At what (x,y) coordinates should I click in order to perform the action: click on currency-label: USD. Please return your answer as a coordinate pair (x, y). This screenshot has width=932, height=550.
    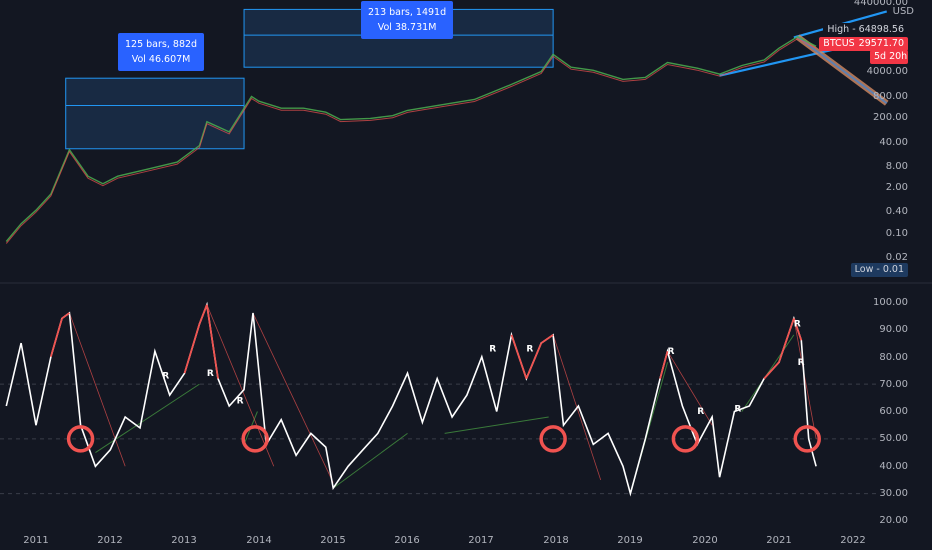
    Looking at the image, I should click on (903, 11).